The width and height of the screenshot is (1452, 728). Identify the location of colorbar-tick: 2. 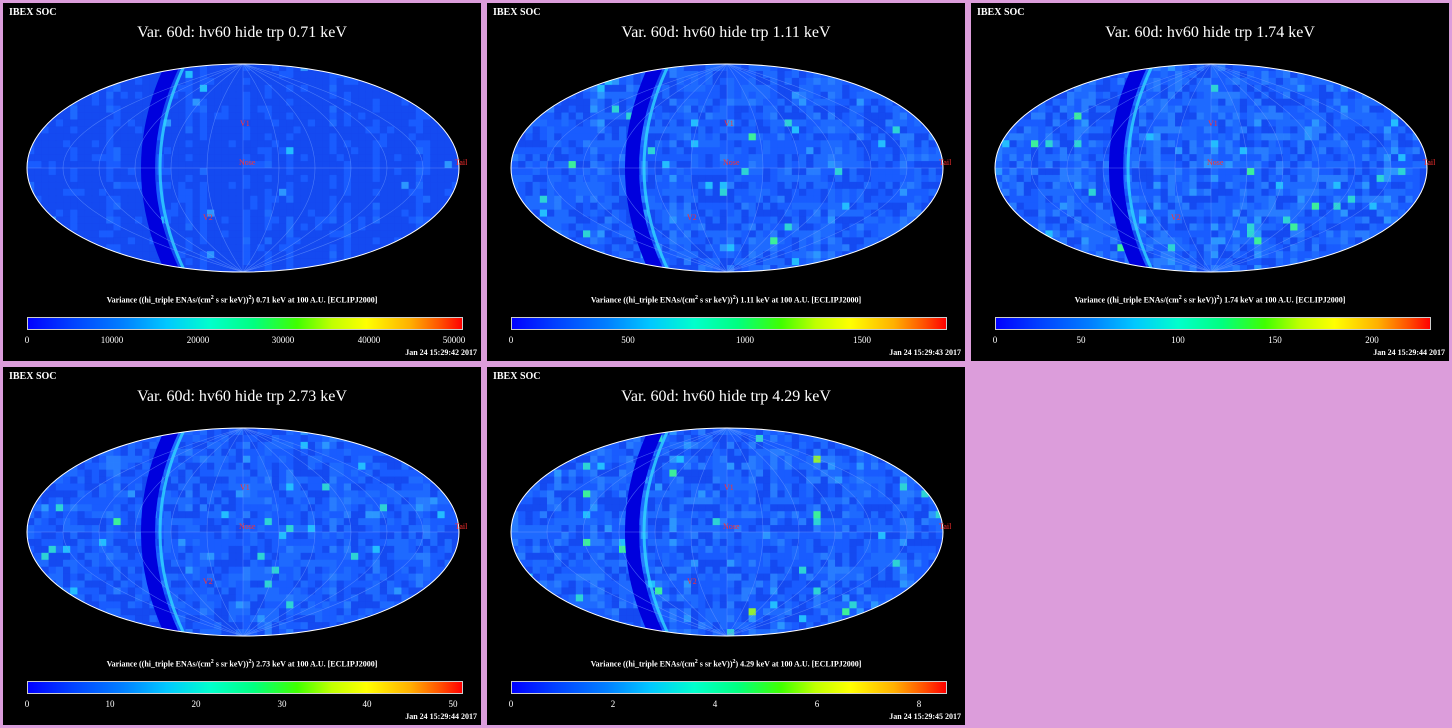
(613, 704).